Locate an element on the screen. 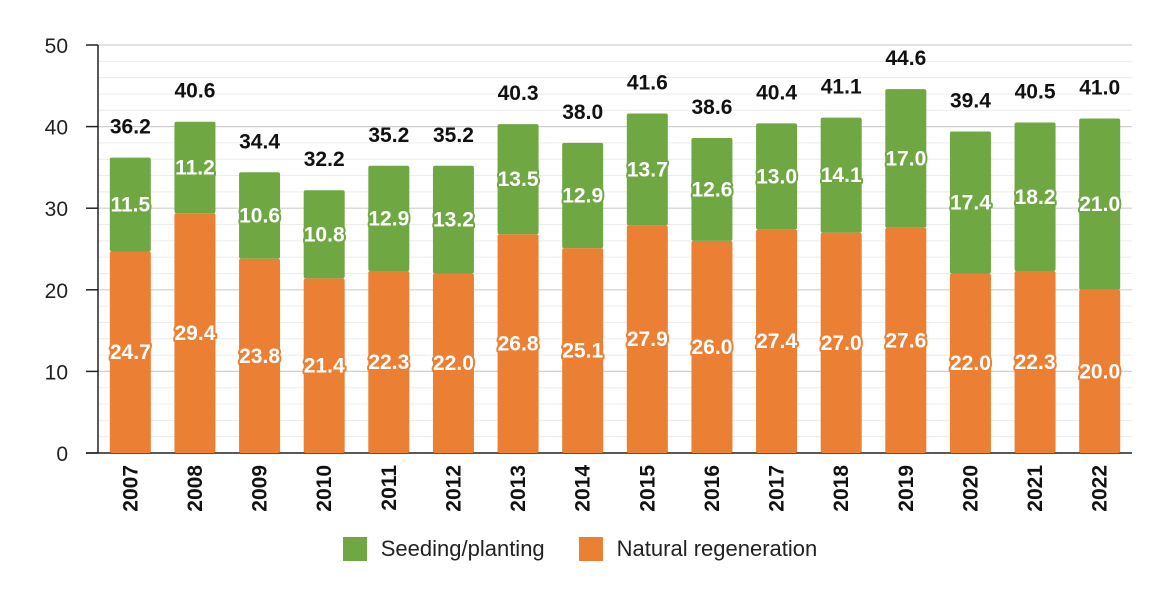  data-label-seeding: 10.8 is located at coordinates (324, 234).